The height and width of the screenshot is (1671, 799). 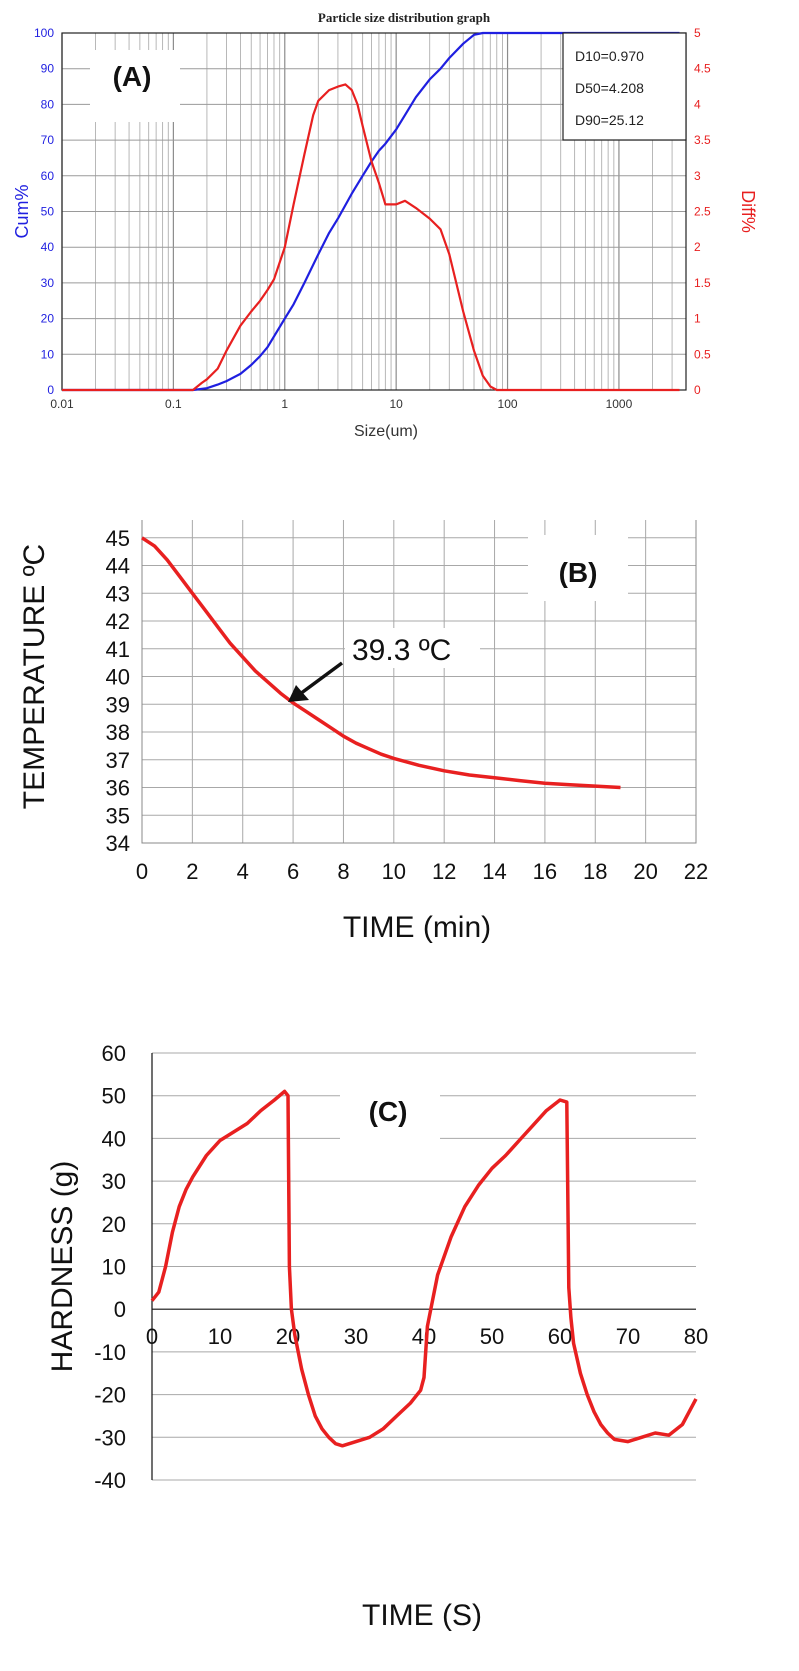 What do you see at coordinates (118, 521) in the screenshot?
I see `y-tick-label: 46` at bounding box center [118, 521].